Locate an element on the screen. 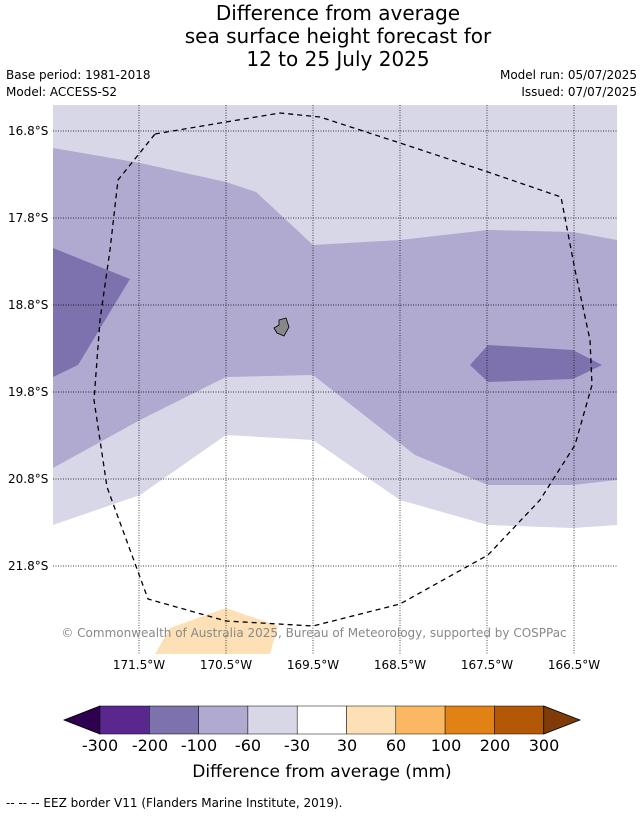 The width and height of the screenshot is (644, 816). lon-label: 166.5°W is located at coordinates (574, 665).